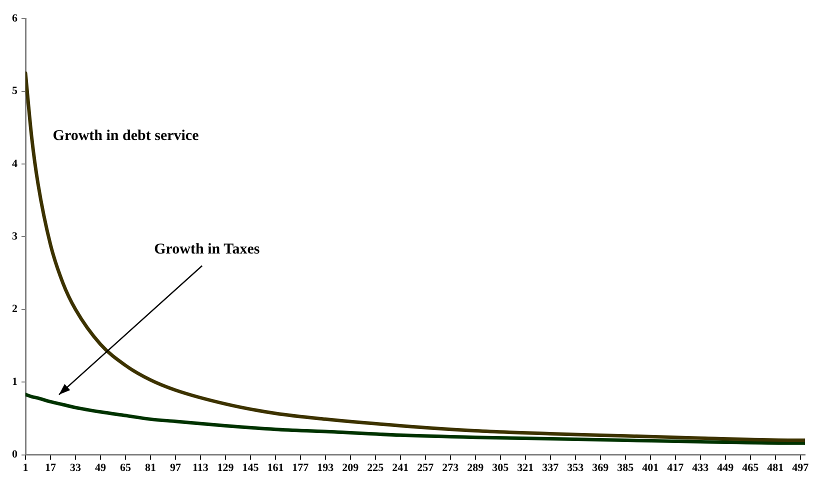 This screenshot has width=823, height=485. Describe the element at coordinates (100, 468) in the screenshot. I see `x-tick-label: 49` at that location.